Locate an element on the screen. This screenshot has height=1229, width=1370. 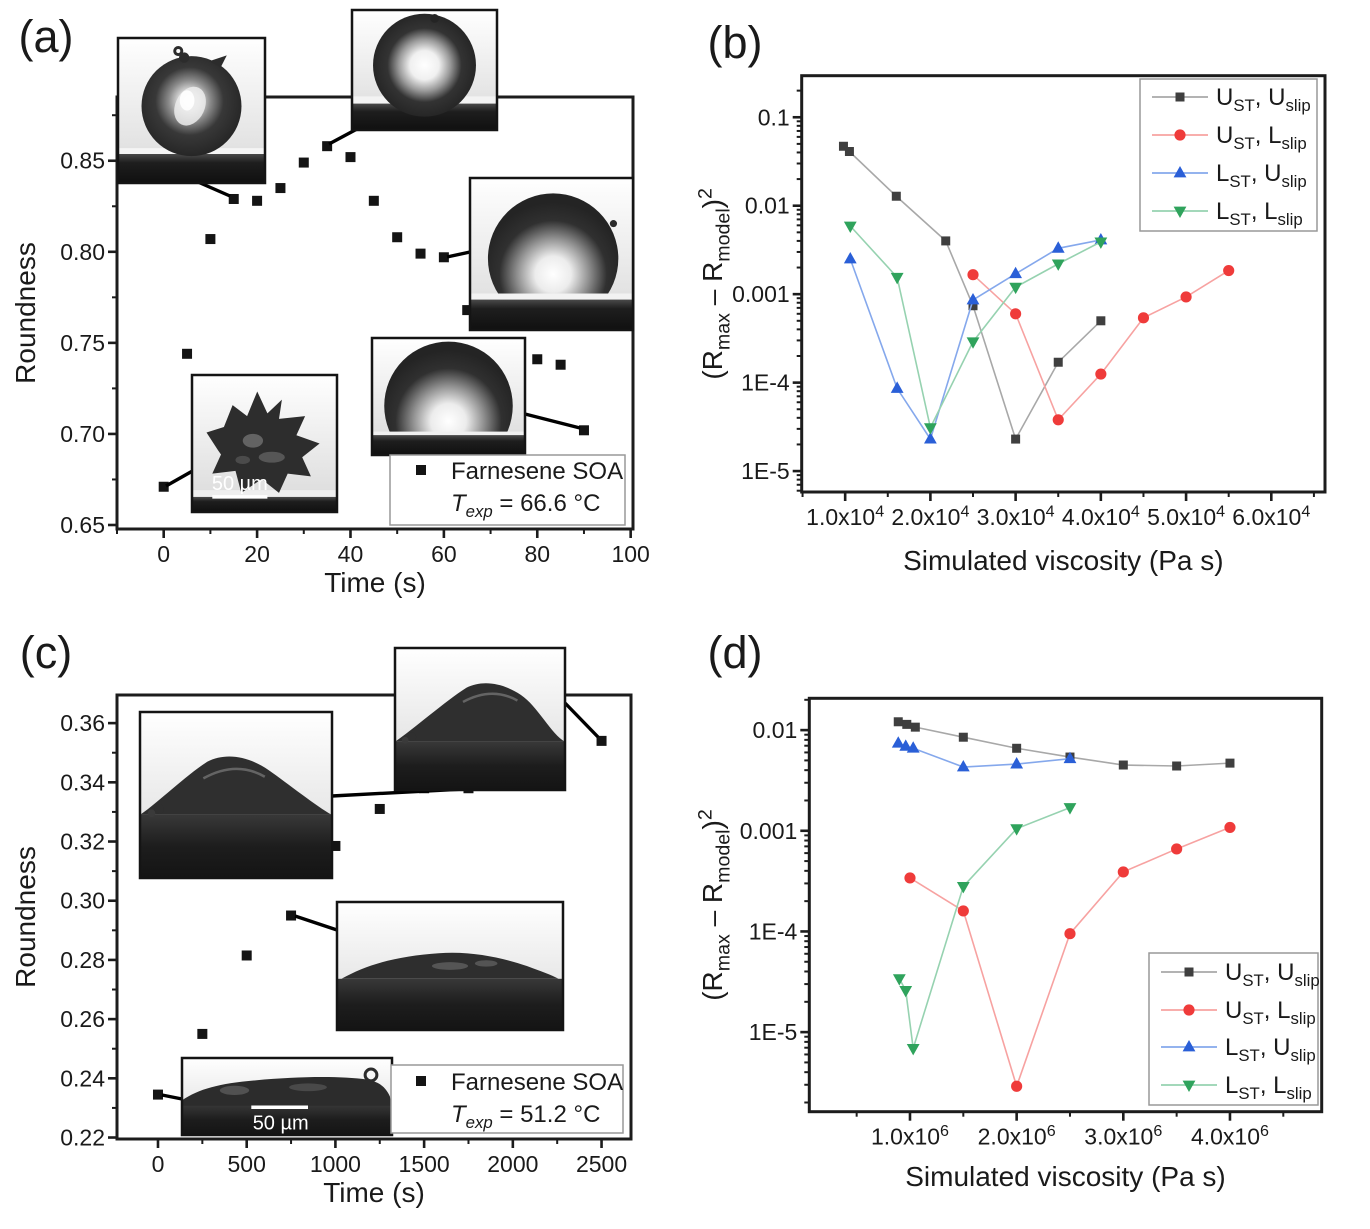
droplet-image-1750s is located at coordinates (236, 795).